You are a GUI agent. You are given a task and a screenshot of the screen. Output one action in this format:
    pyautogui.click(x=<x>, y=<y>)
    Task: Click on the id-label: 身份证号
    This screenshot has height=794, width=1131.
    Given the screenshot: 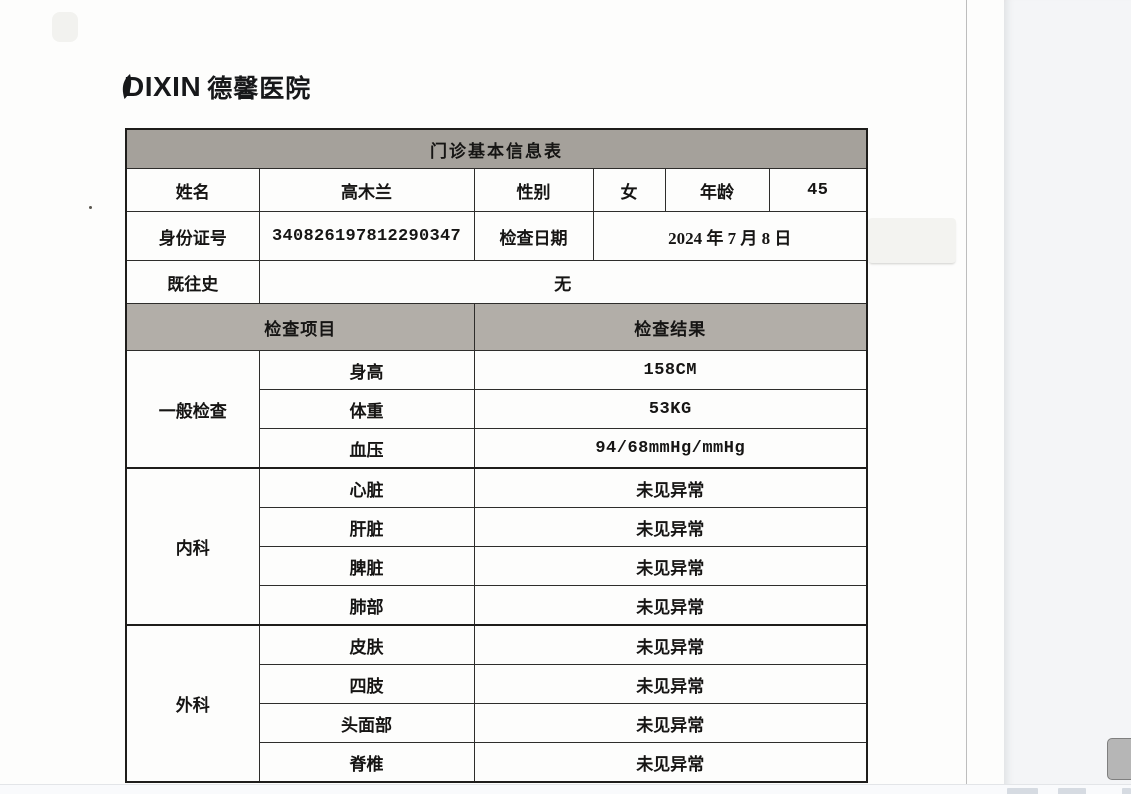 What is the action you would take?
    pyautogui.click(x=192, y=236)
    